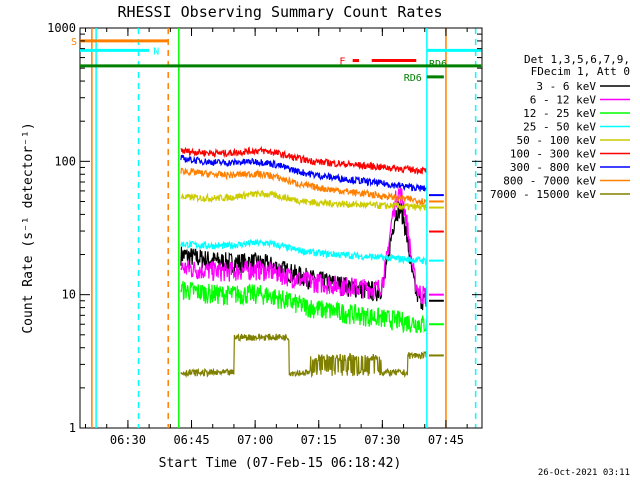  What do you see at coordinates (553, 154) in the screenshot?
I see `legend-entry-label: 100 - 300 keV` at bounding box center [553, 154].